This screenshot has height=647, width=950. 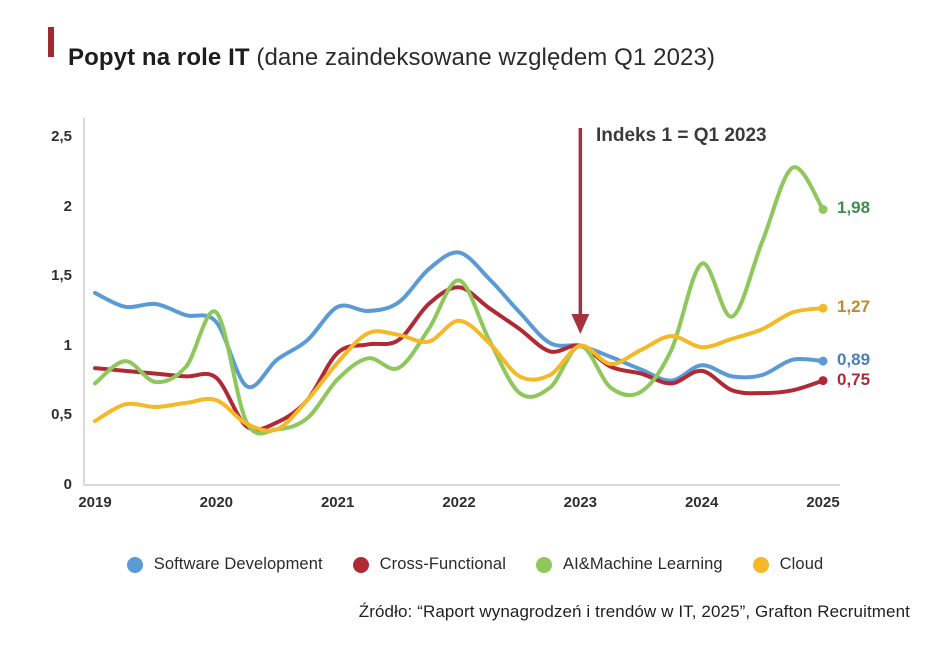 I want to click on x-tick-2025: 2025, so click(x=823, y=502).